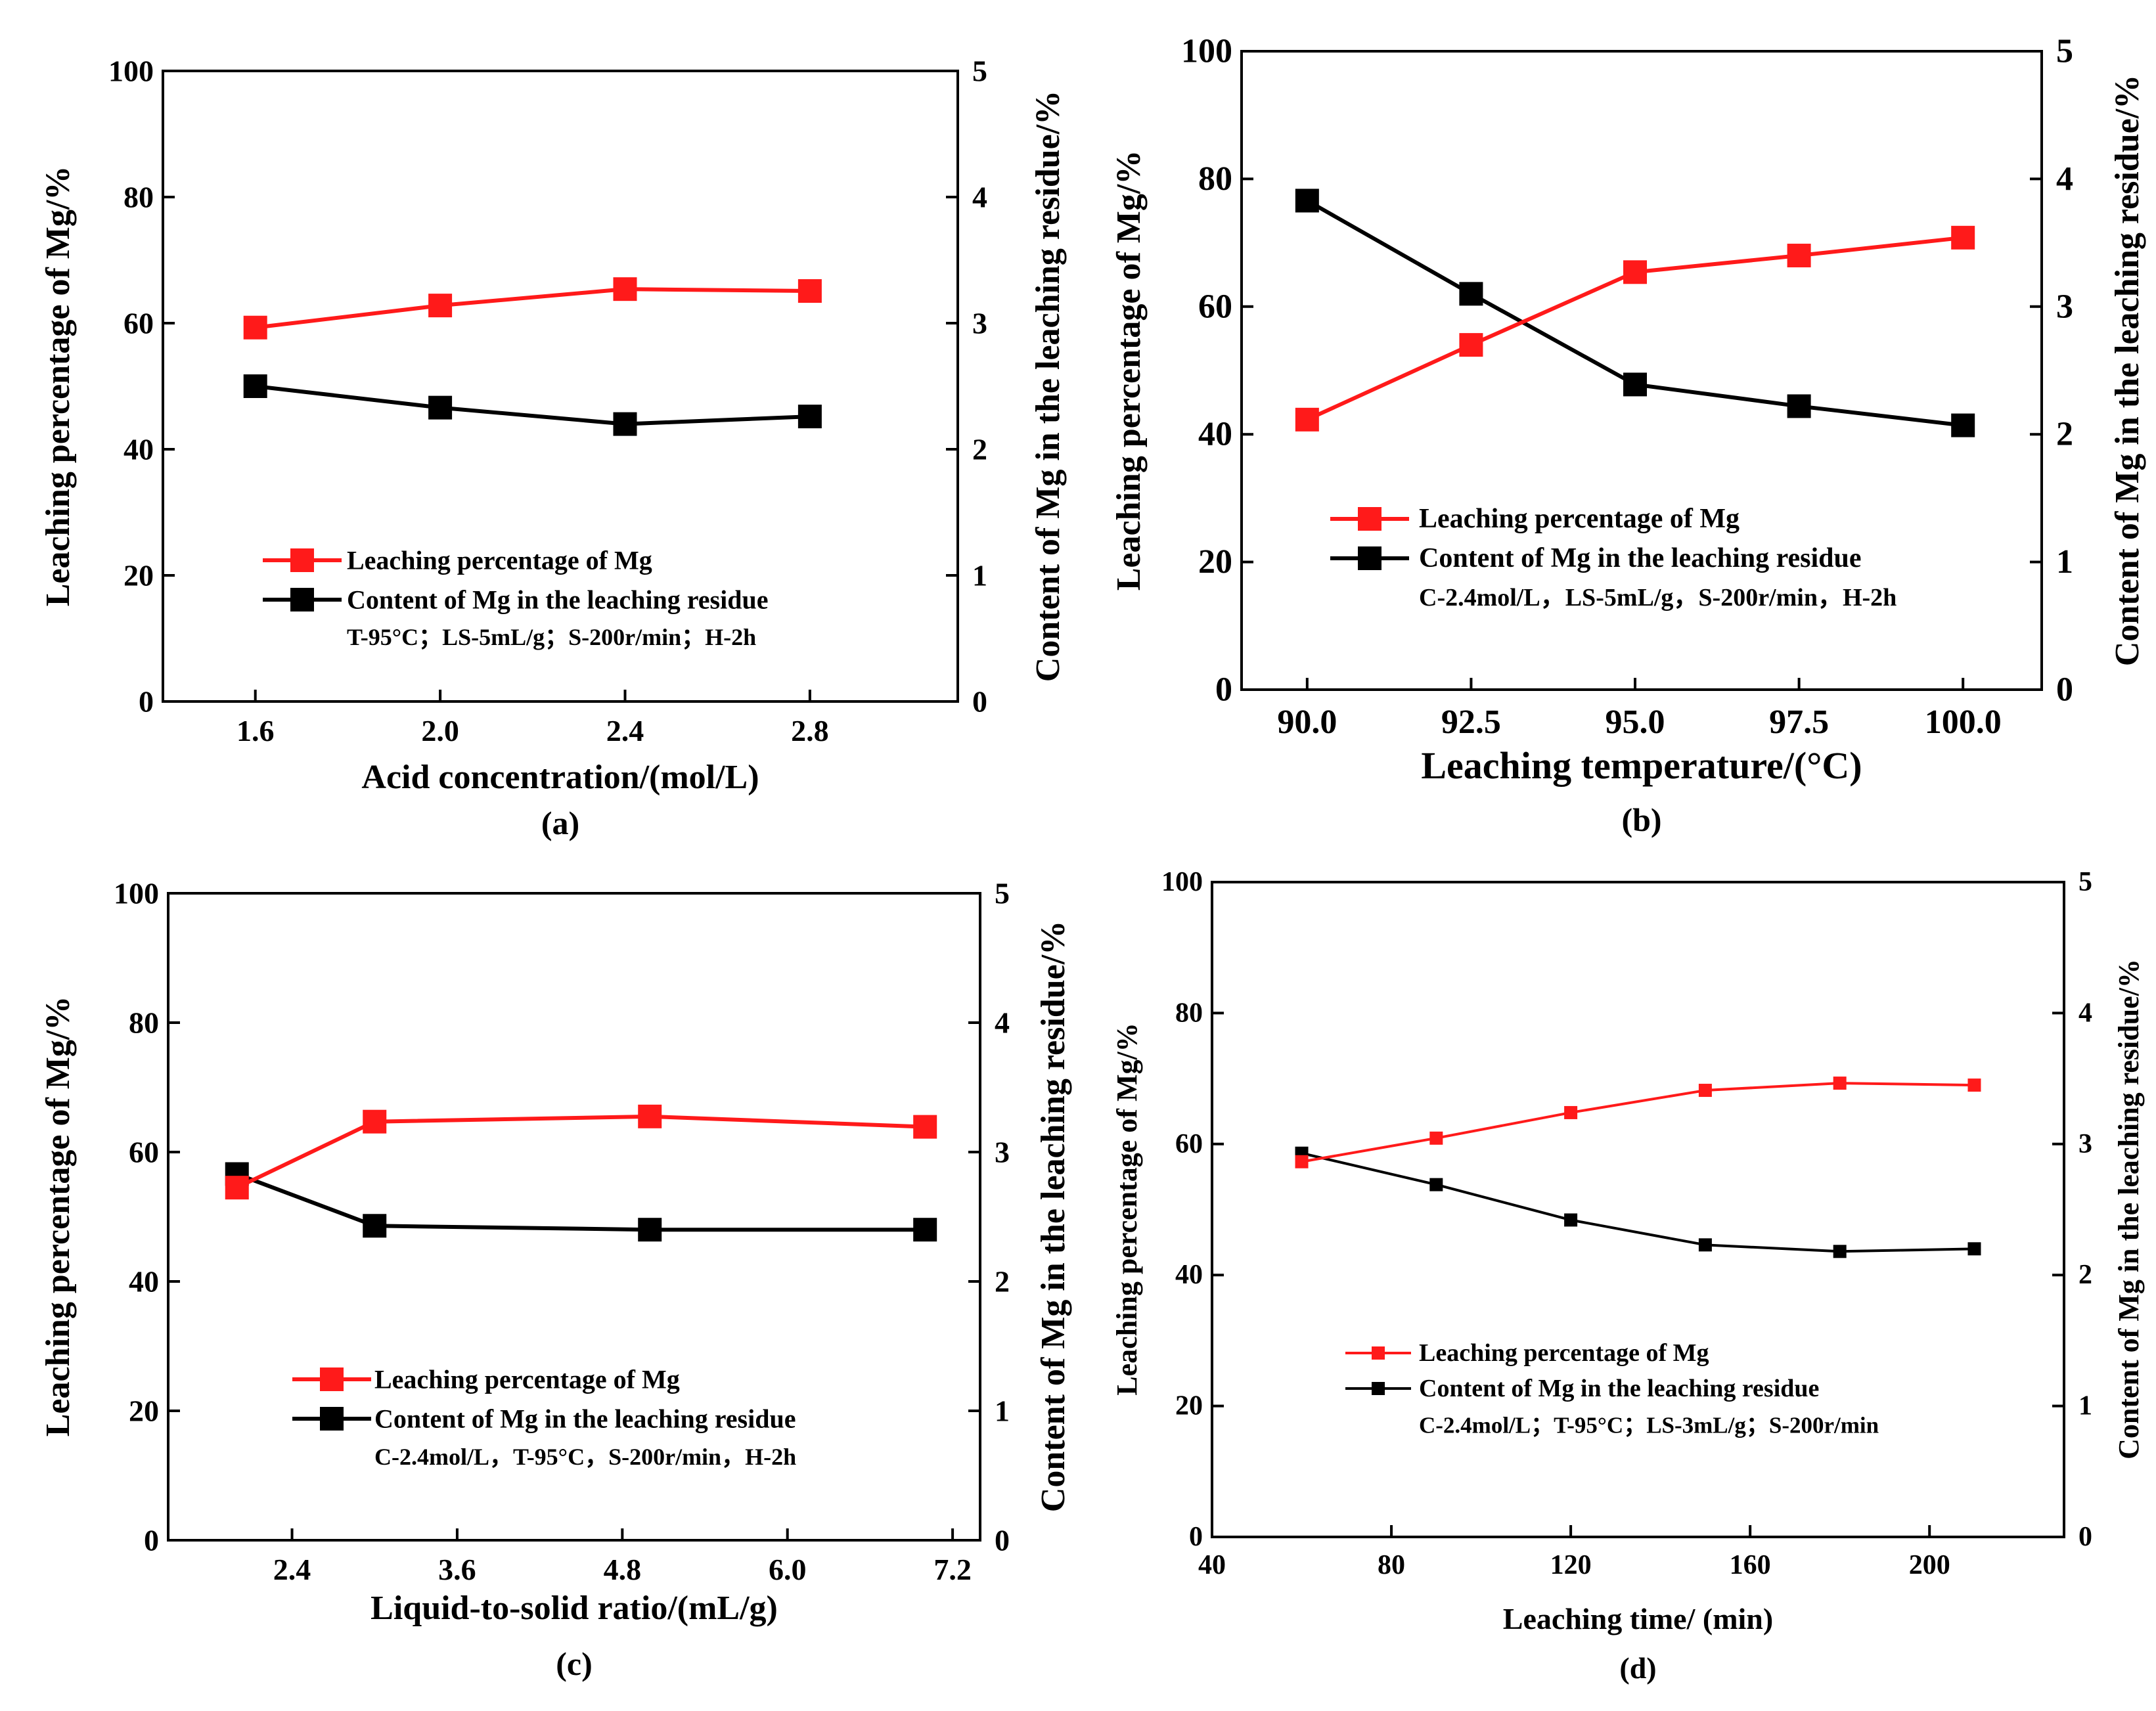 The width and height of the screenshot is (2156, 1711). What do you see at coordinates (1571, 1565) in the screenshot?
I see `x-tick-label: 120` at bounding box center [1571, 1565].